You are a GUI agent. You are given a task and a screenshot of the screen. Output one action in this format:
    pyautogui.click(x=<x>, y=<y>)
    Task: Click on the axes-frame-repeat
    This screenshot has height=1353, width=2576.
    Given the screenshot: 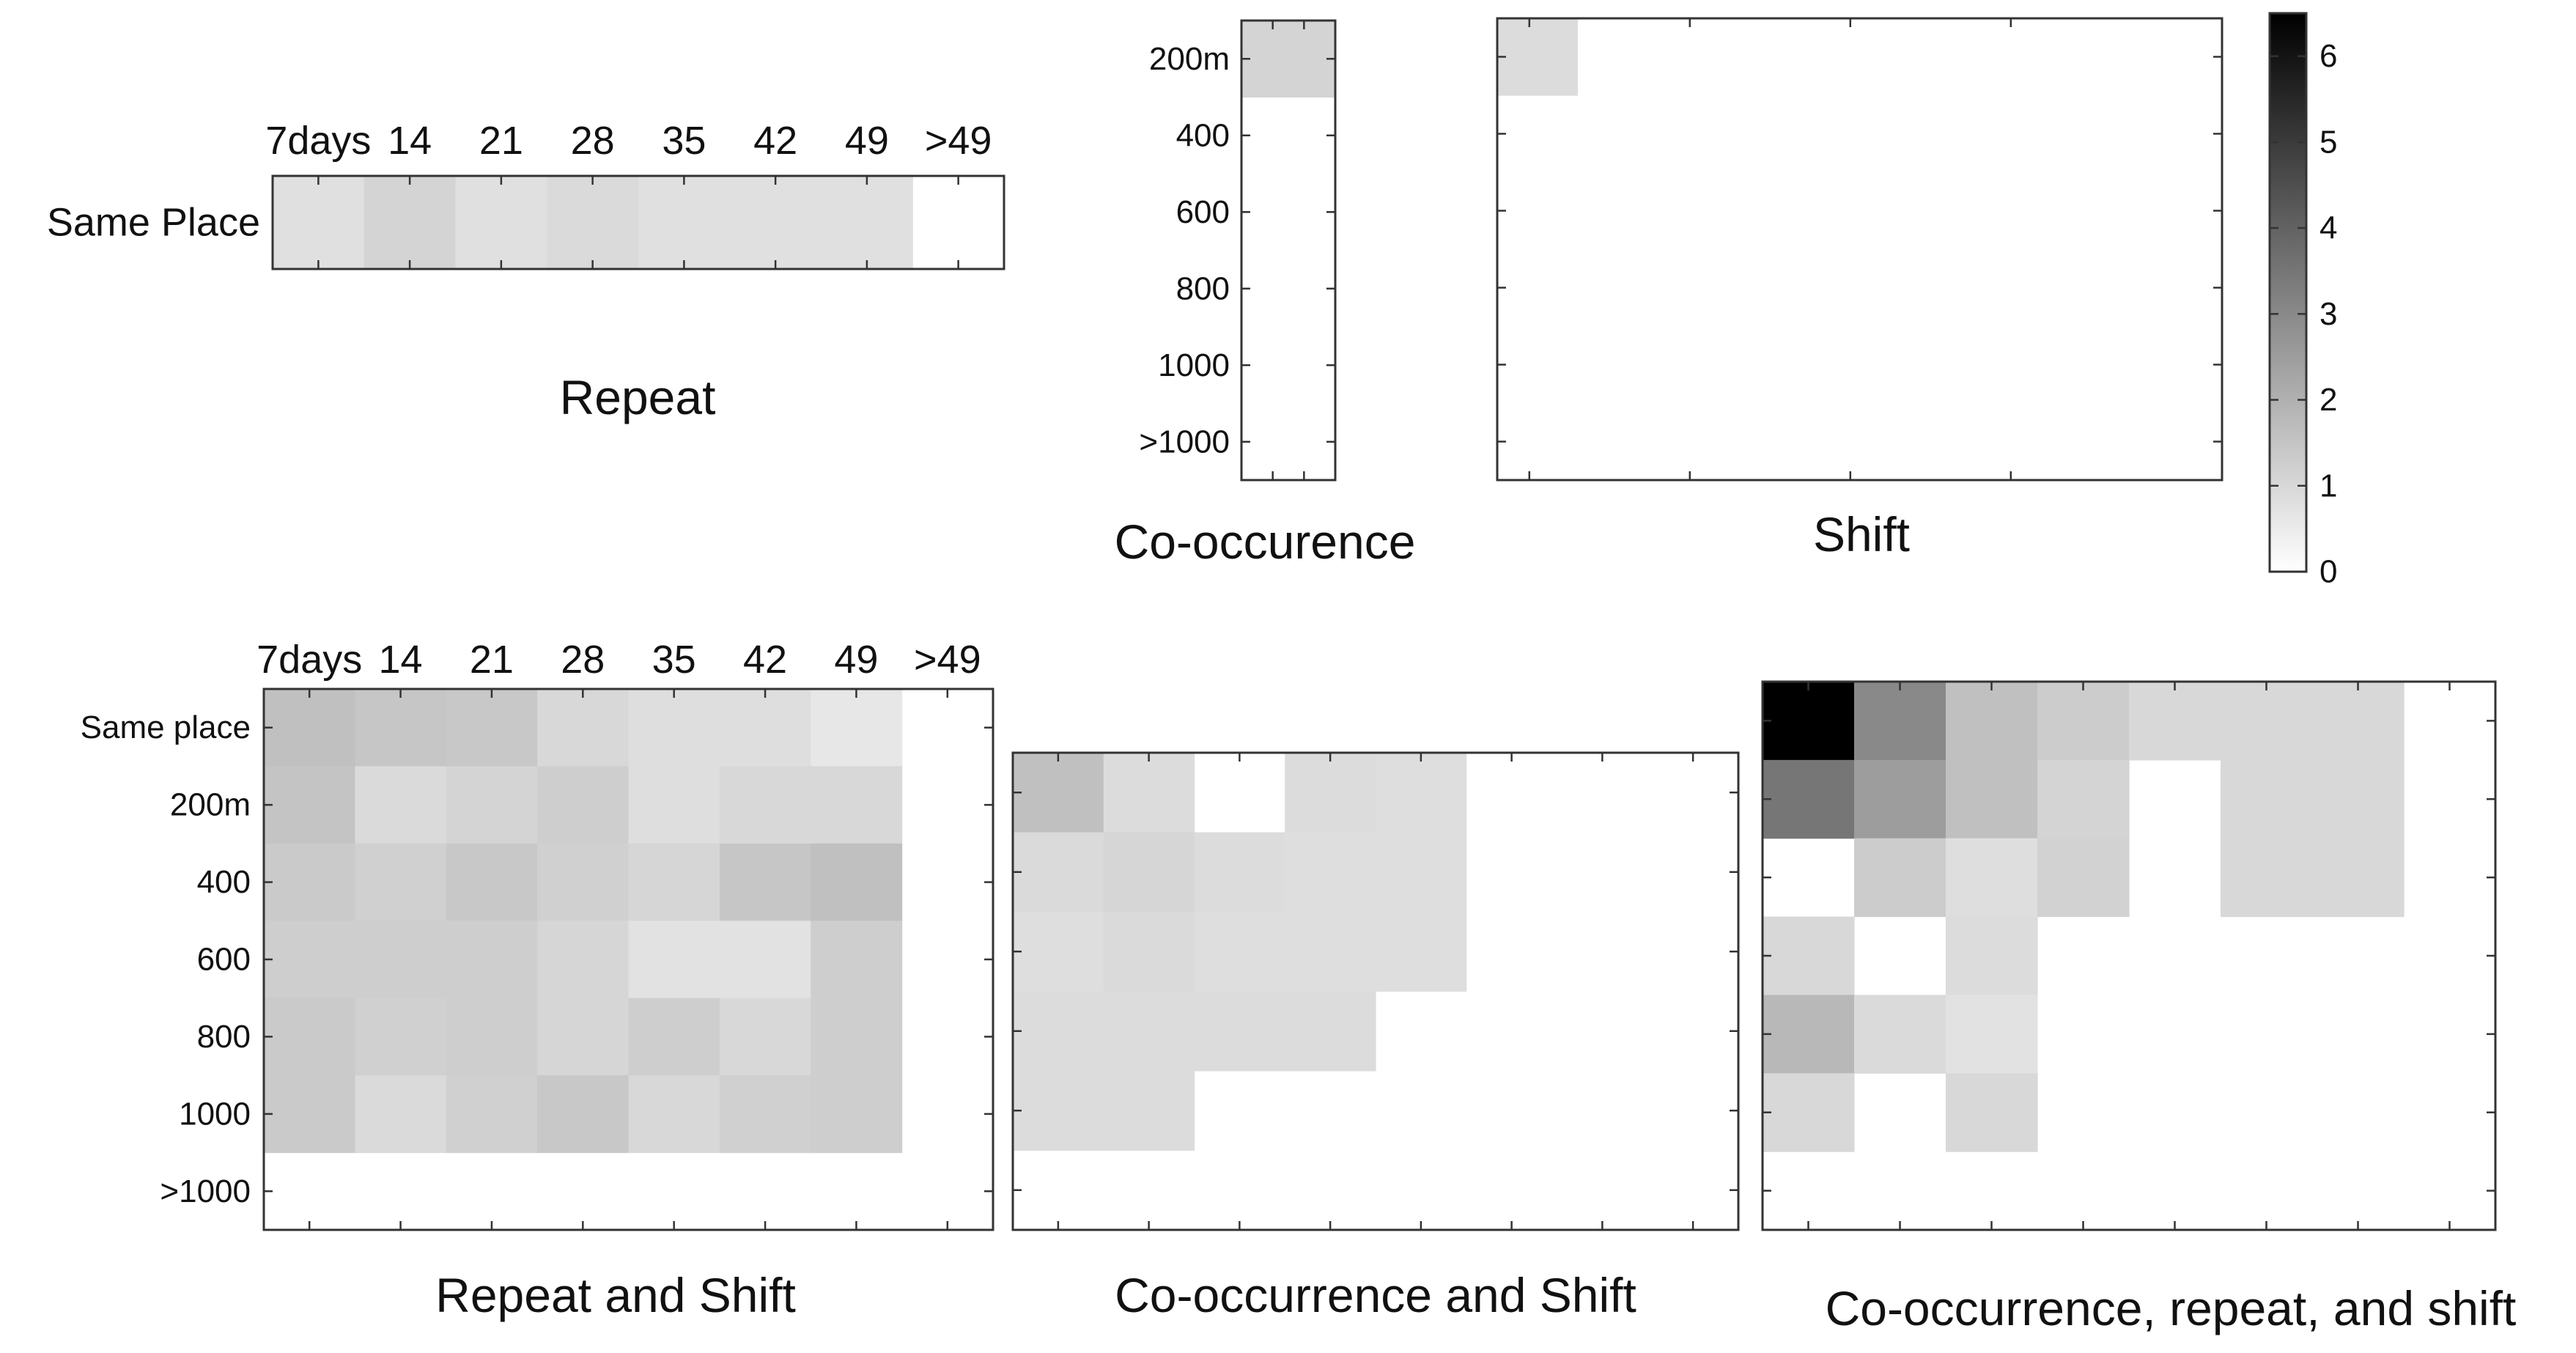 What is the action you would take?
    pyautogui.click(x=638, y=222)
    